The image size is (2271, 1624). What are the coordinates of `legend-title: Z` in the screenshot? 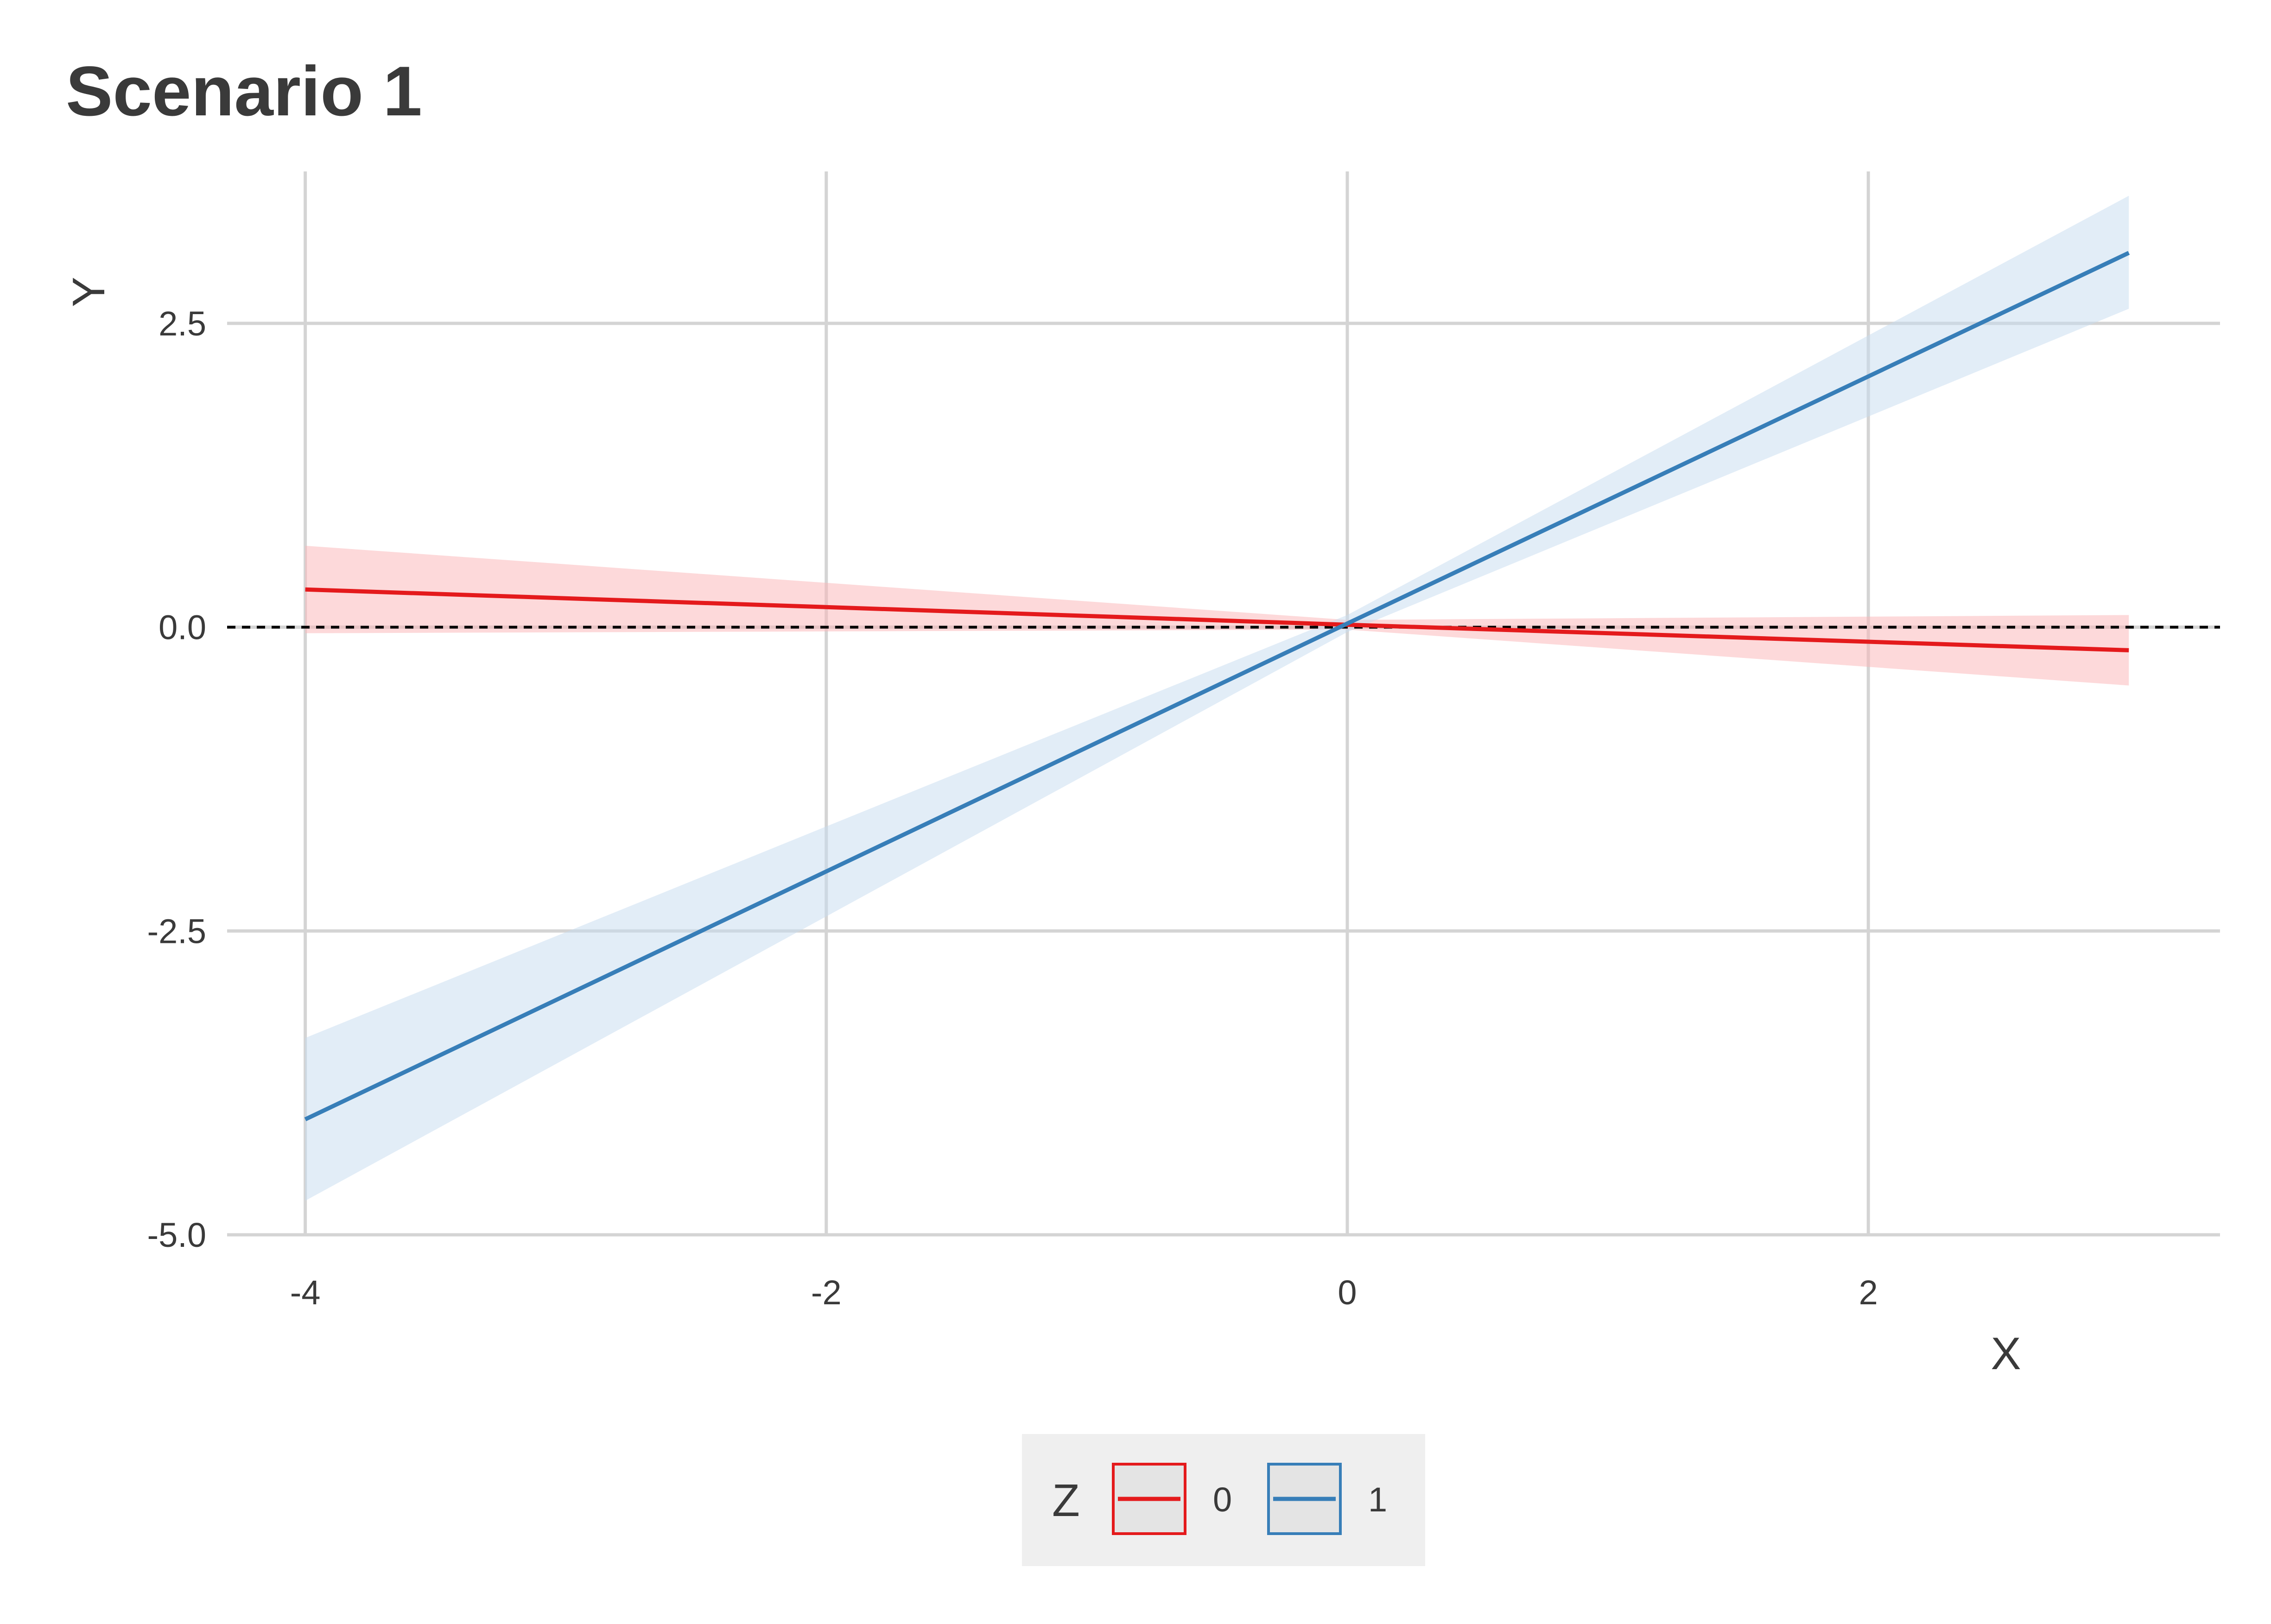 It's located at (1066, 1500).